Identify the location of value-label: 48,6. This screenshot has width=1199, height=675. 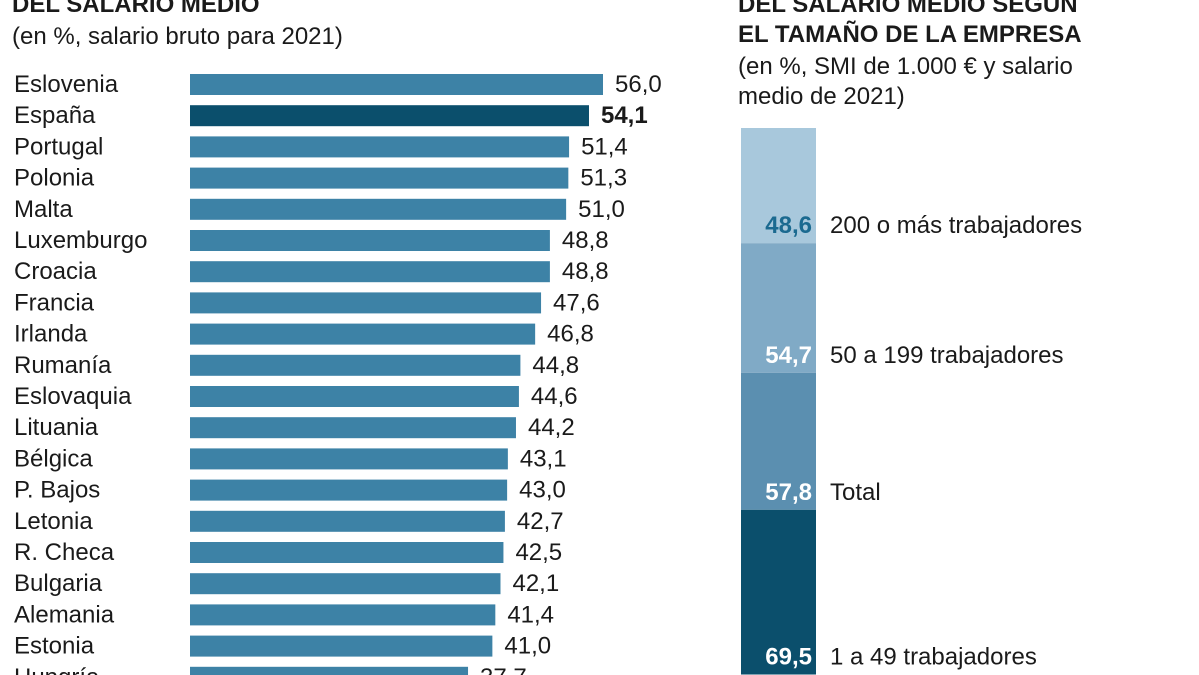
(788, 225).